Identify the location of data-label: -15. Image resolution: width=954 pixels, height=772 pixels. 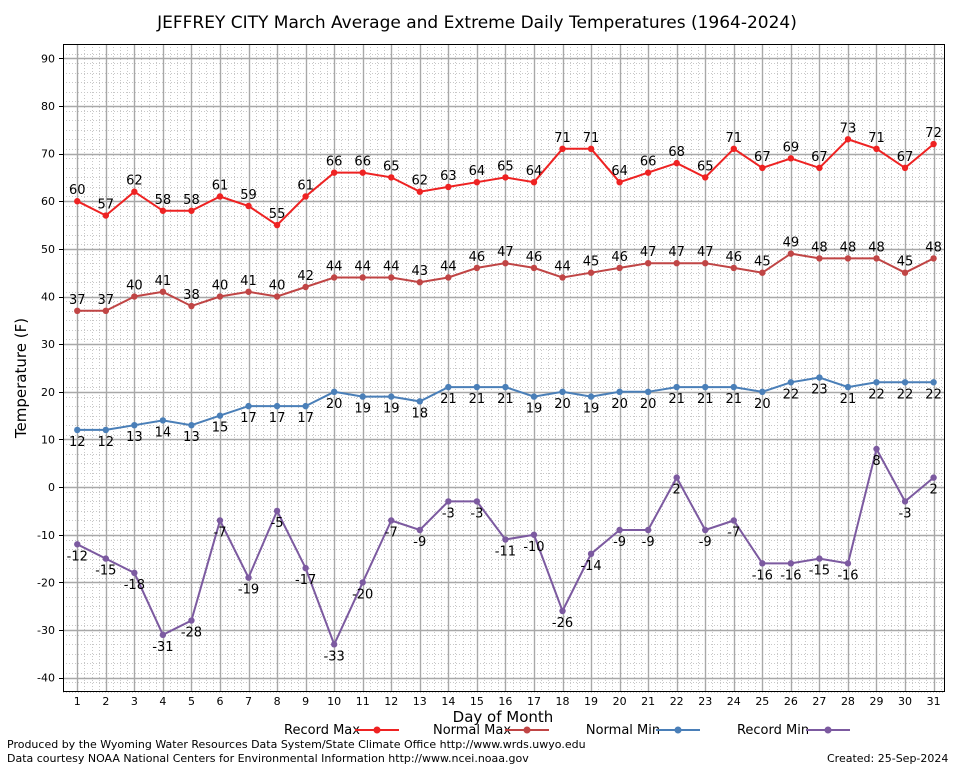
(819, 571).